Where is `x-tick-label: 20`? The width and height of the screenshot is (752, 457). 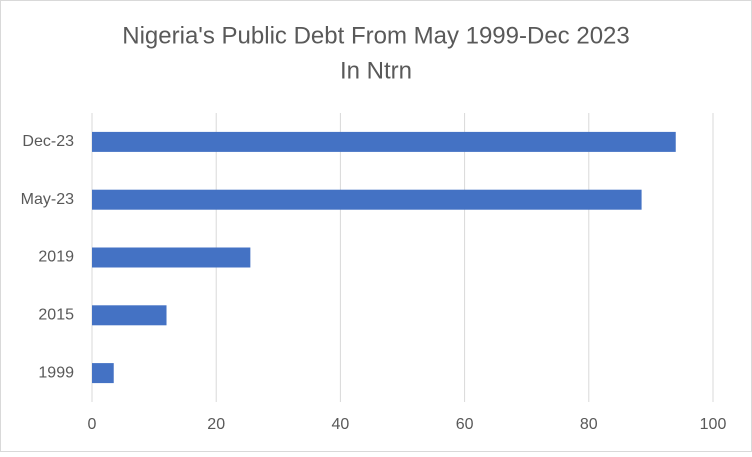
x-tick-label: 20 is located at coordinates (216, 424).